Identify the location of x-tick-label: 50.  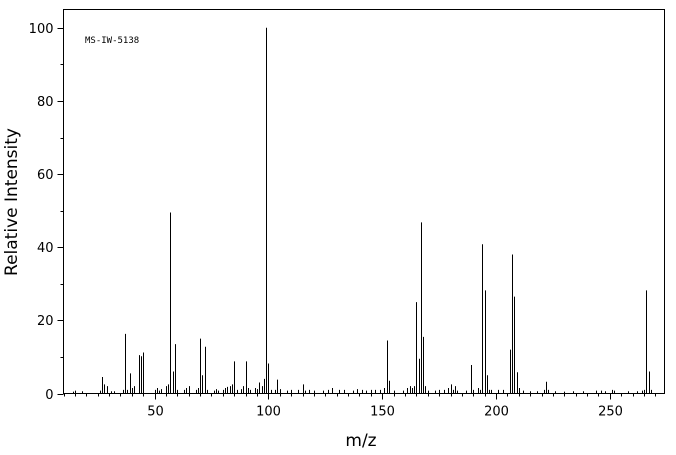
(155, 412).